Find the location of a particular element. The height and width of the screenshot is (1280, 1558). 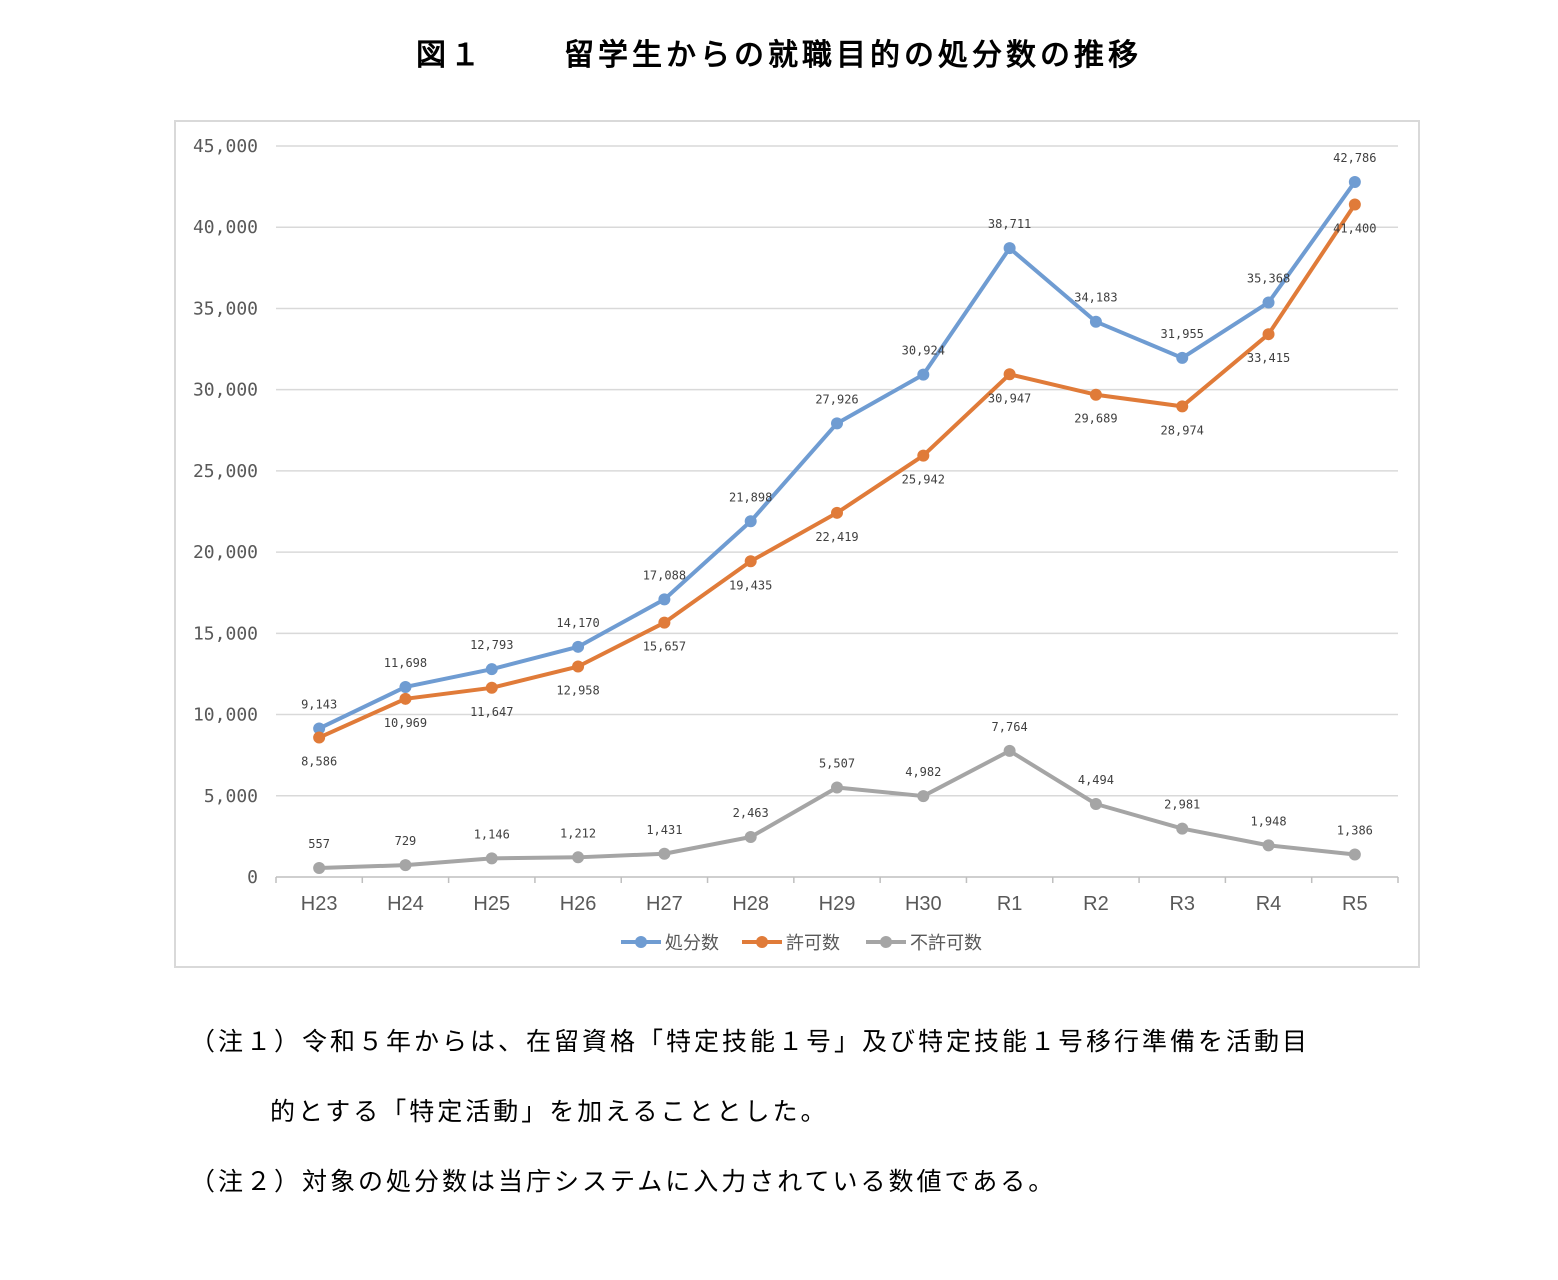

data-label: 19,435 is located at coordinates (750, 585).